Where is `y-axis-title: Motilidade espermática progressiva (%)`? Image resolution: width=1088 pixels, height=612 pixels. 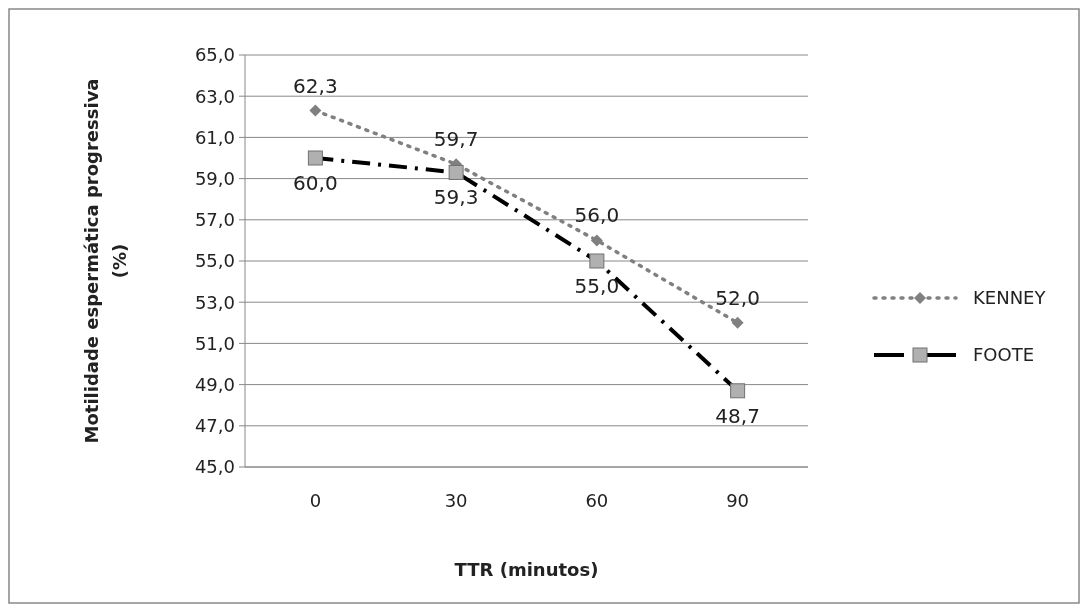 y-axis-title: Motilidade espermática progressiva (%) is located at coordinates (105, 261).